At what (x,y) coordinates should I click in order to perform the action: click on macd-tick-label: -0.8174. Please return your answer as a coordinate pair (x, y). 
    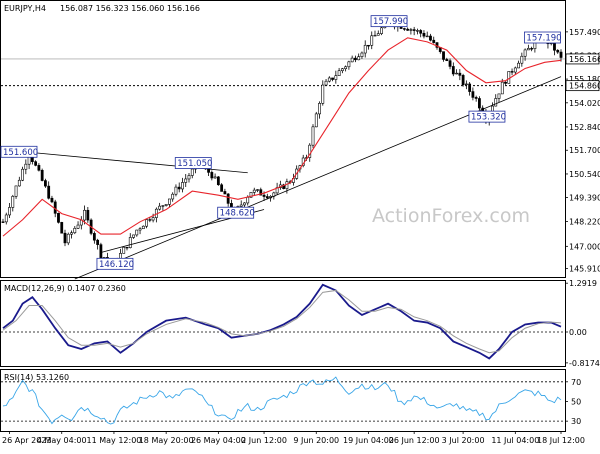
    Looking at the image, I should click on (584, 363).